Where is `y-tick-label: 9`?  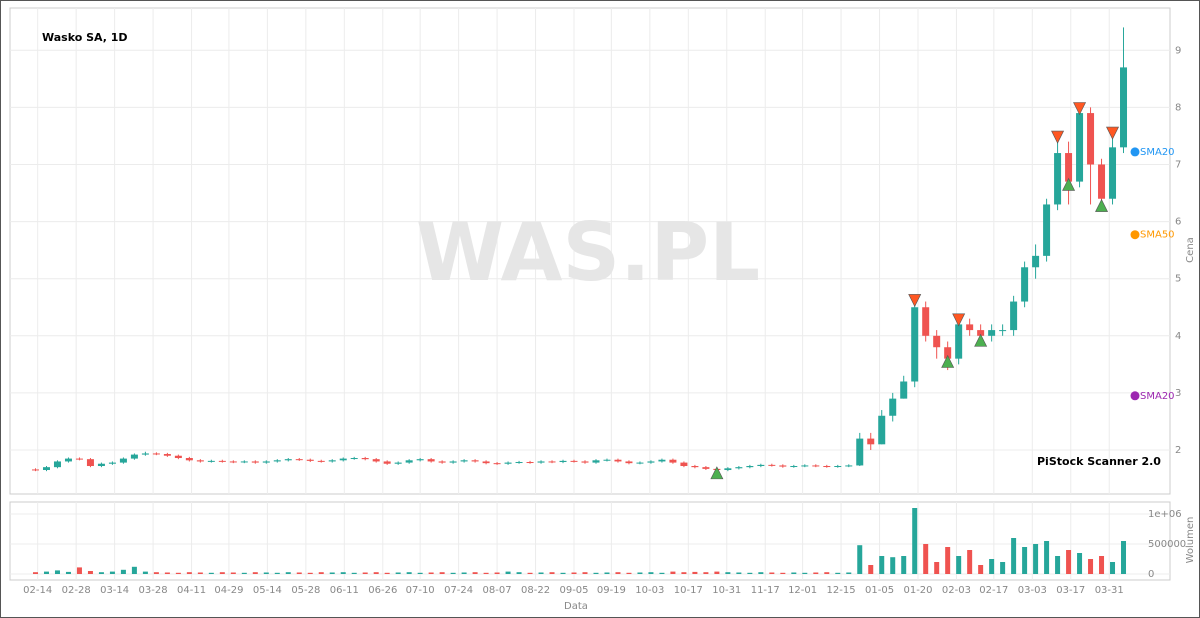
y-tick-label: 9 is located at coordinates (1178, 50).